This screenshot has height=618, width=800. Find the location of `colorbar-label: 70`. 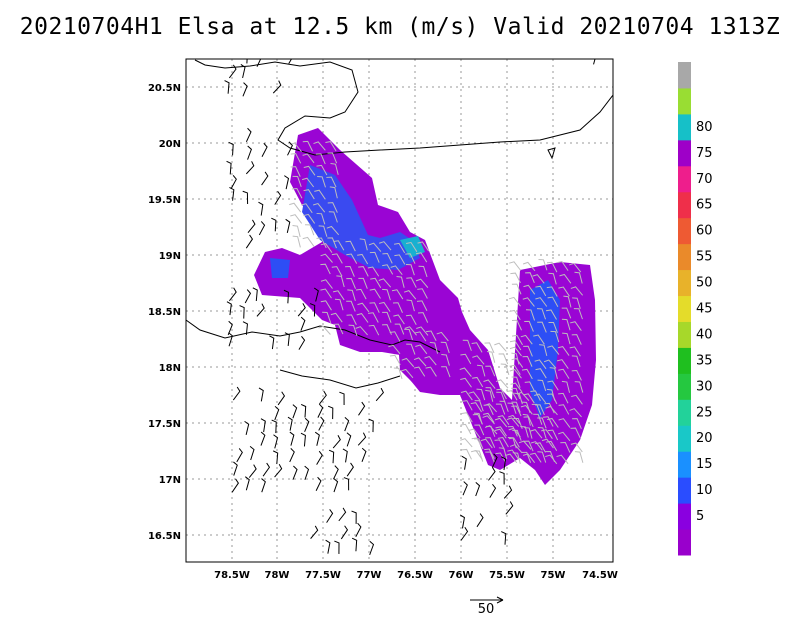

colorbar-label: 70 is located at coordinates (704, 179).